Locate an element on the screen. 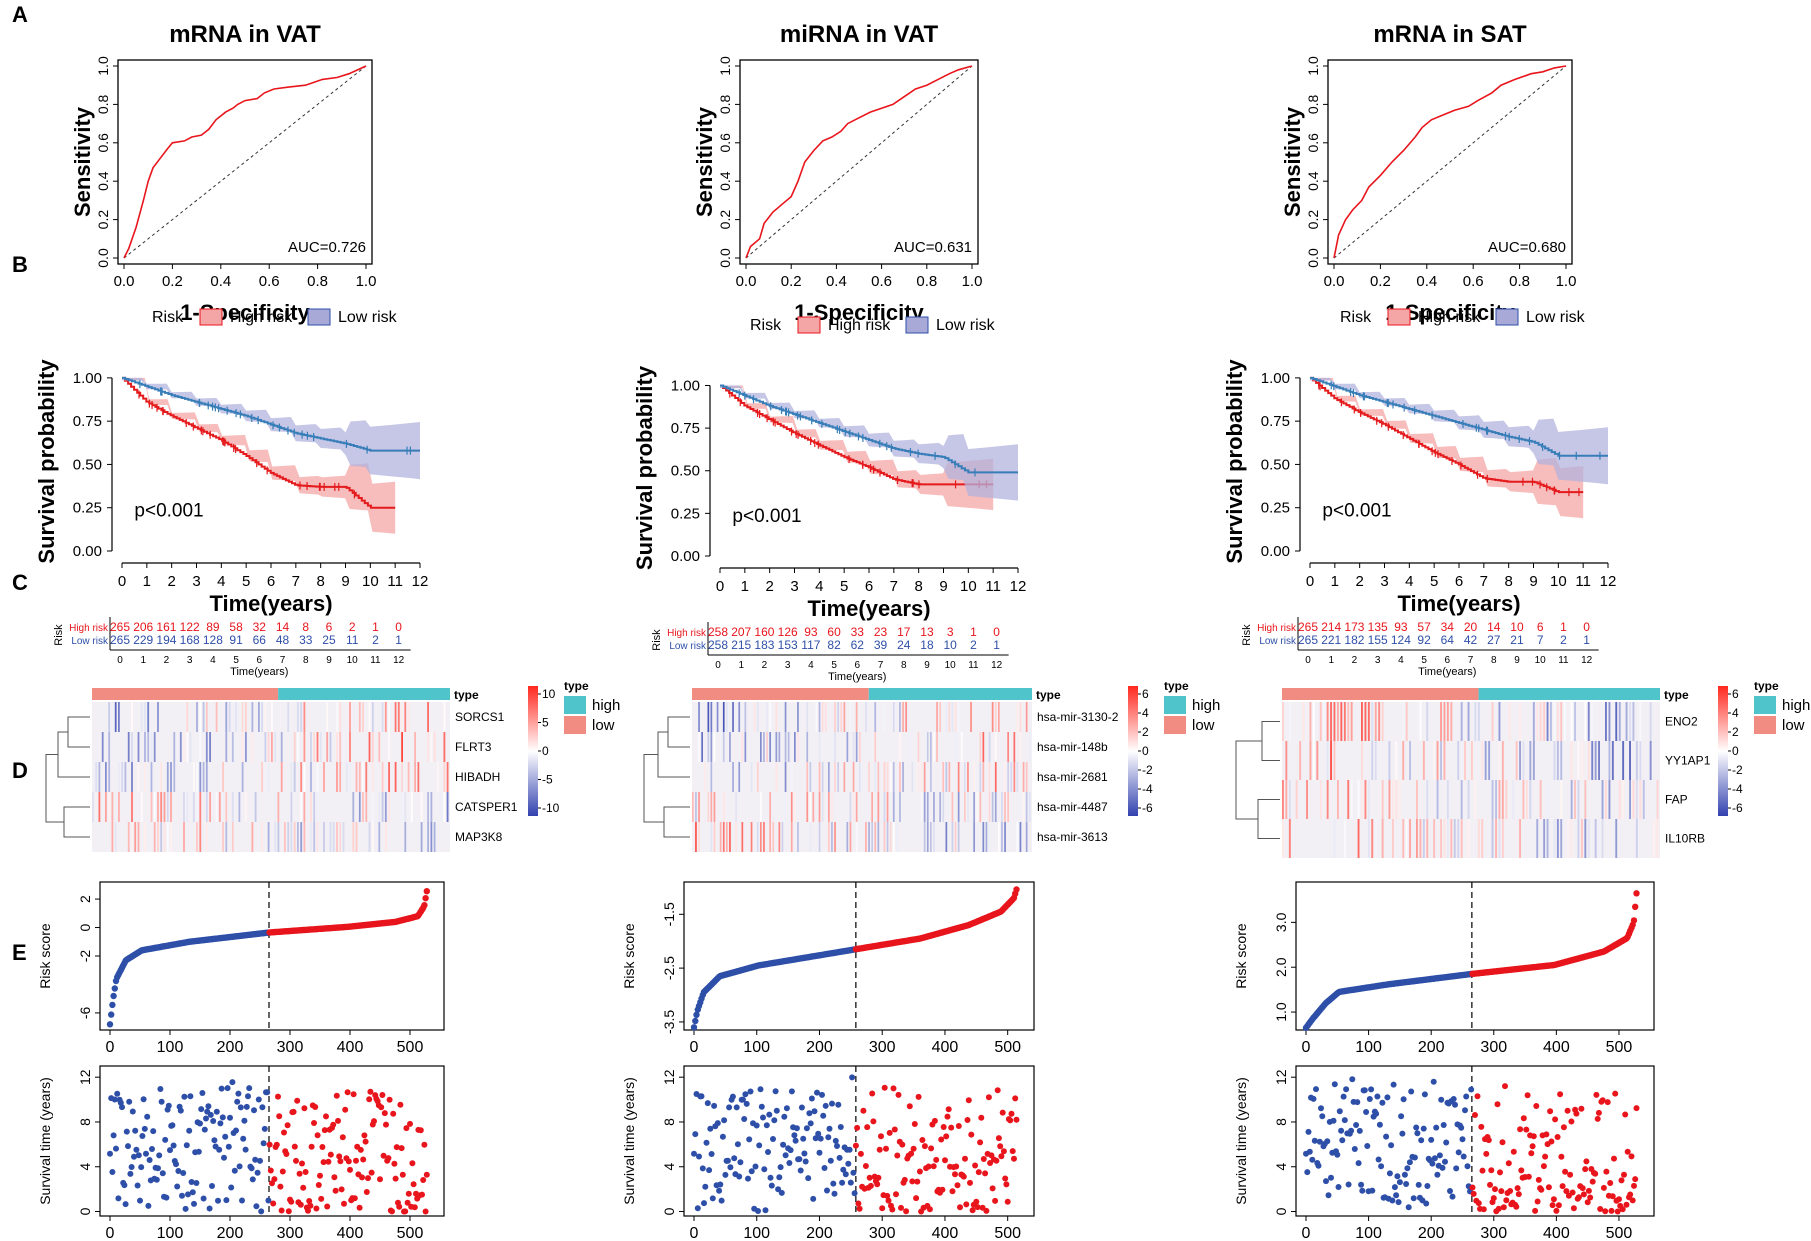  plot-frame is located at coordinates (245, 162).